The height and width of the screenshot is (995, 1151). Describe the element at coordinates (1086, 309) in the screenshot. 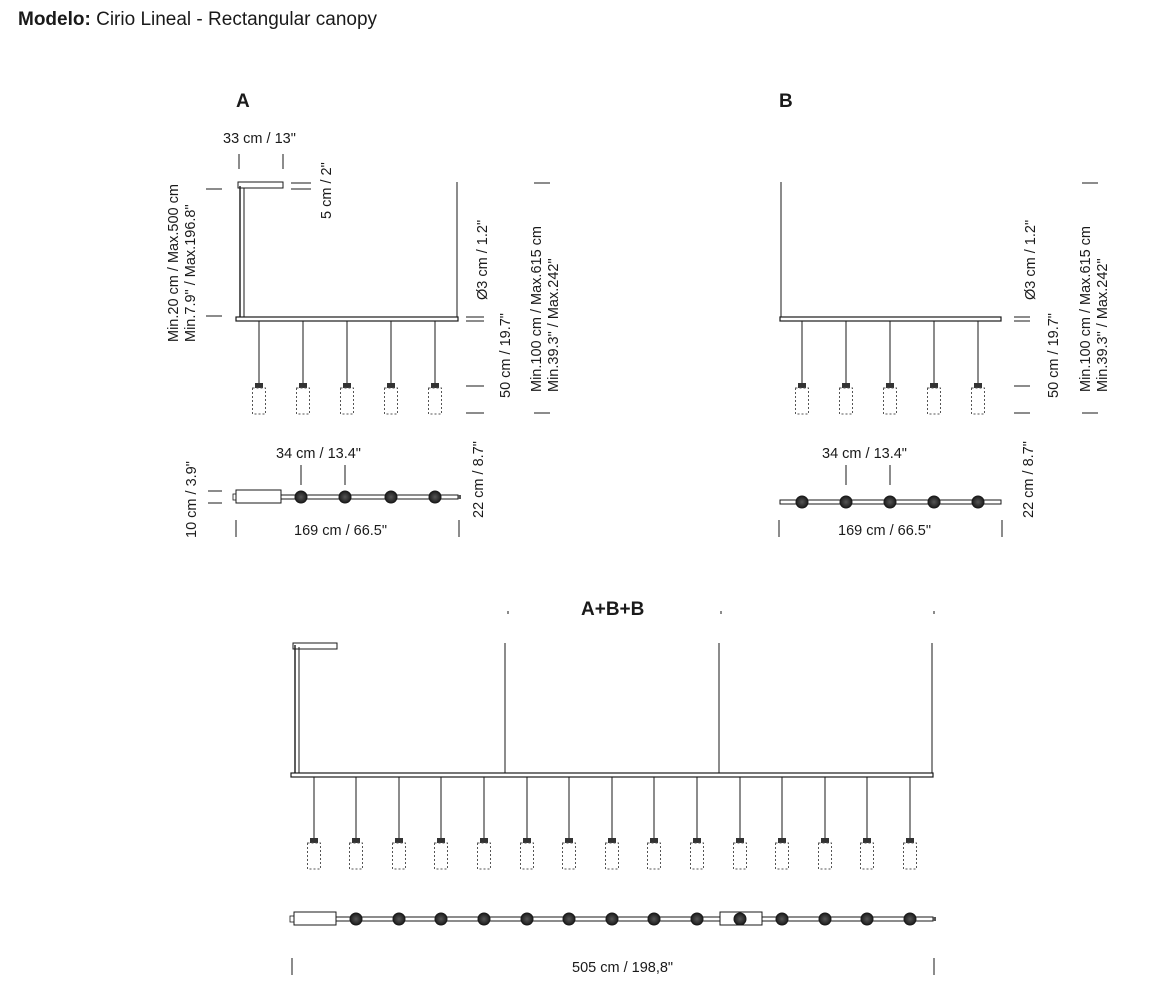

I see `b-overall-drop-label: Min.100 cm / Max.615 cm` at that location.